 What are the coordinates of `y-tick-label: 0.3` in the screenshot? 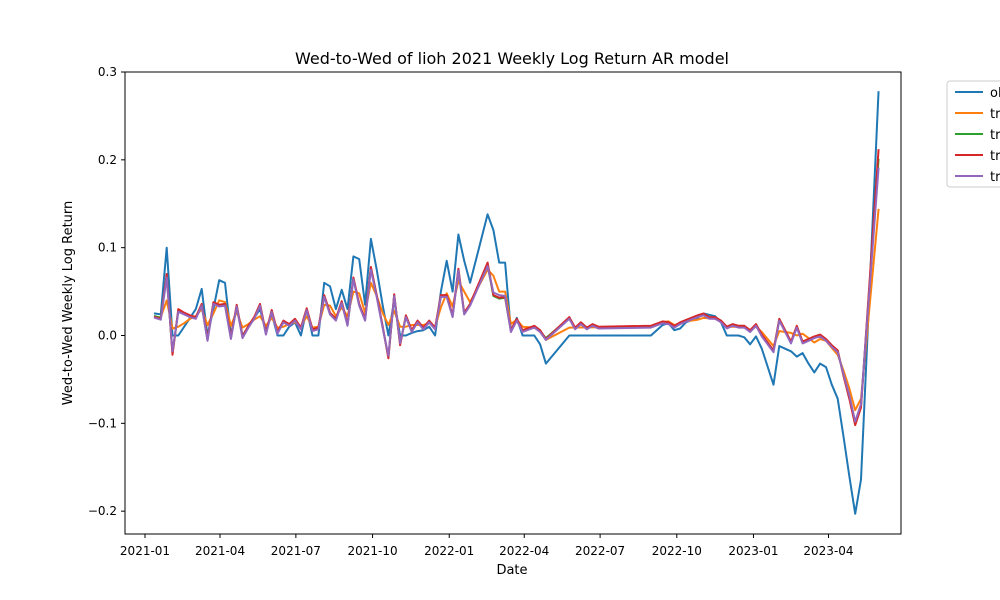 It's located at (107, 72).